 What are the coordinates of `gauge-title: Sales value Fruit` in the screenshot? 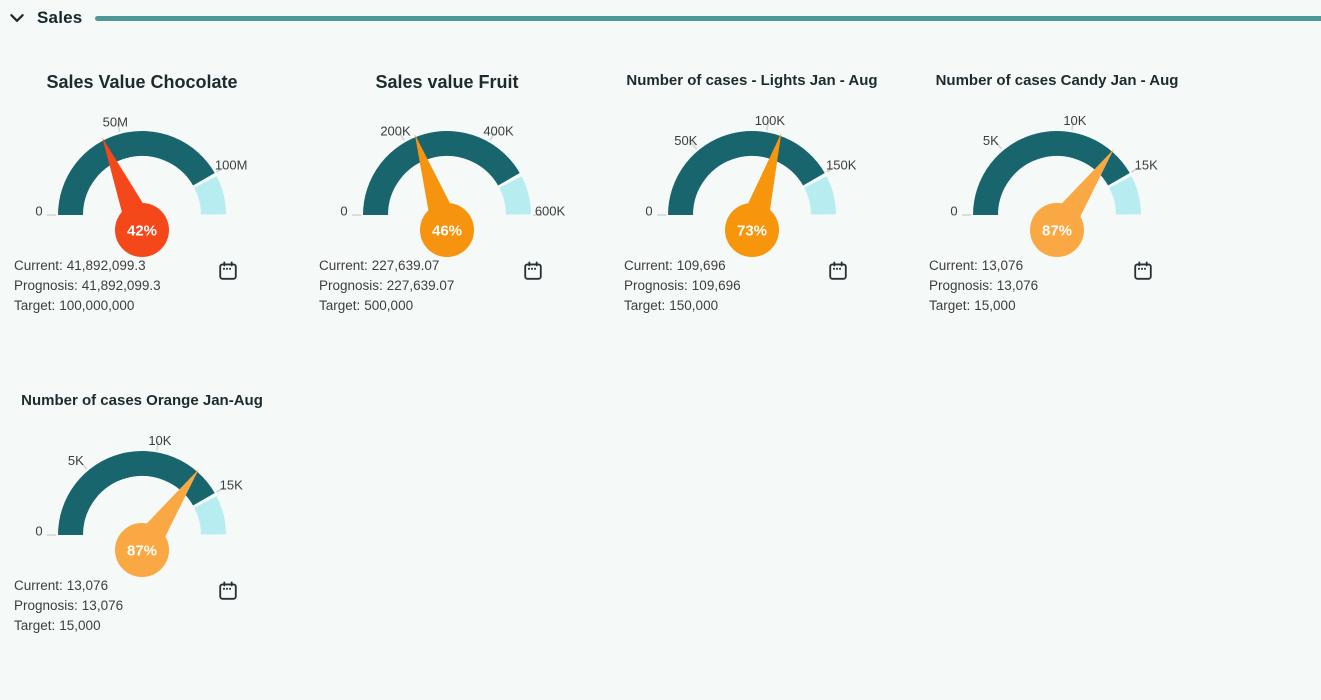 It's located at (447, 82).